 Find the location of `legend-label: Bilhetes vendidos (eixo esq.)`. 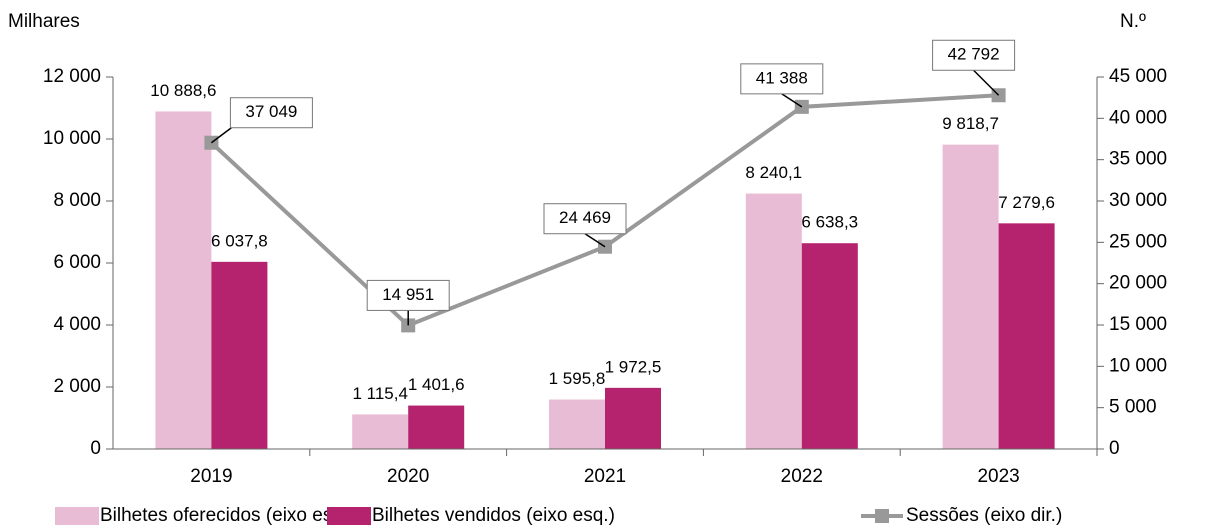

legend-label: Bilhetes vendidos (eixo esq.) is located at coordinates (493, 515).